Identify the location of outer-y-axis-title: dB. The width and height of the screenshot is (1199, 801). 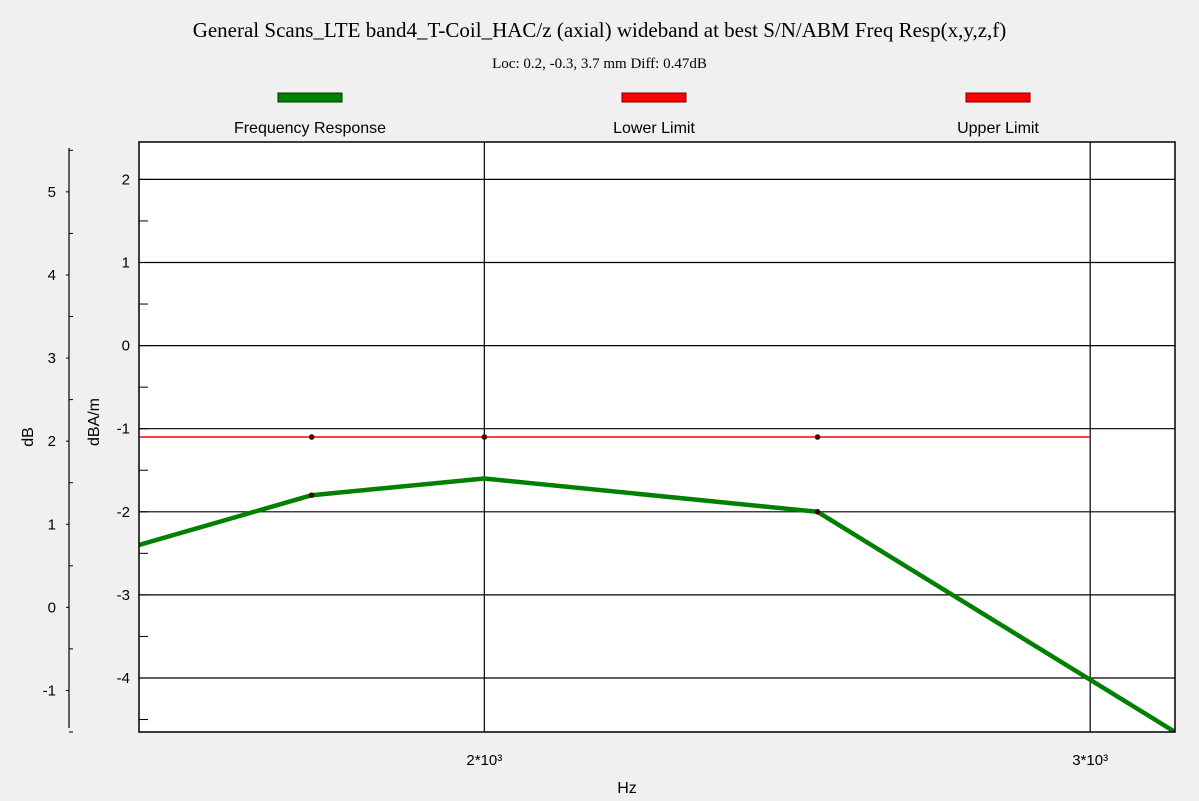
(28, 437).